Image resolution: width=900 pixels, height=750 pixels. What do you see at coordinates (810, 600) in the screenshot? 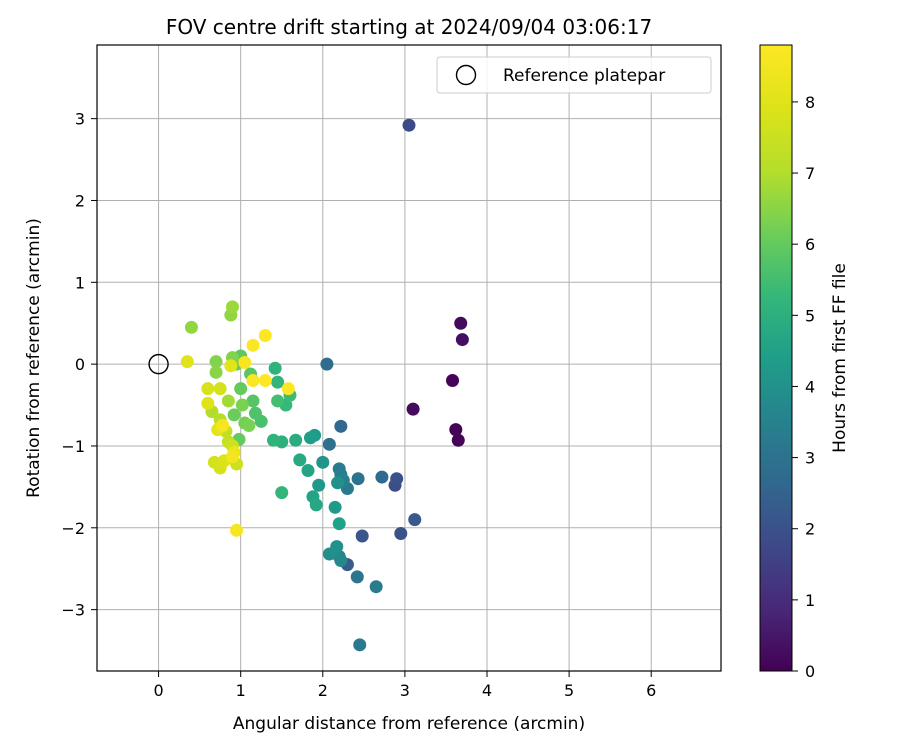
I see `colorbar-tick-label: 1` at bounding box center [810, 600].